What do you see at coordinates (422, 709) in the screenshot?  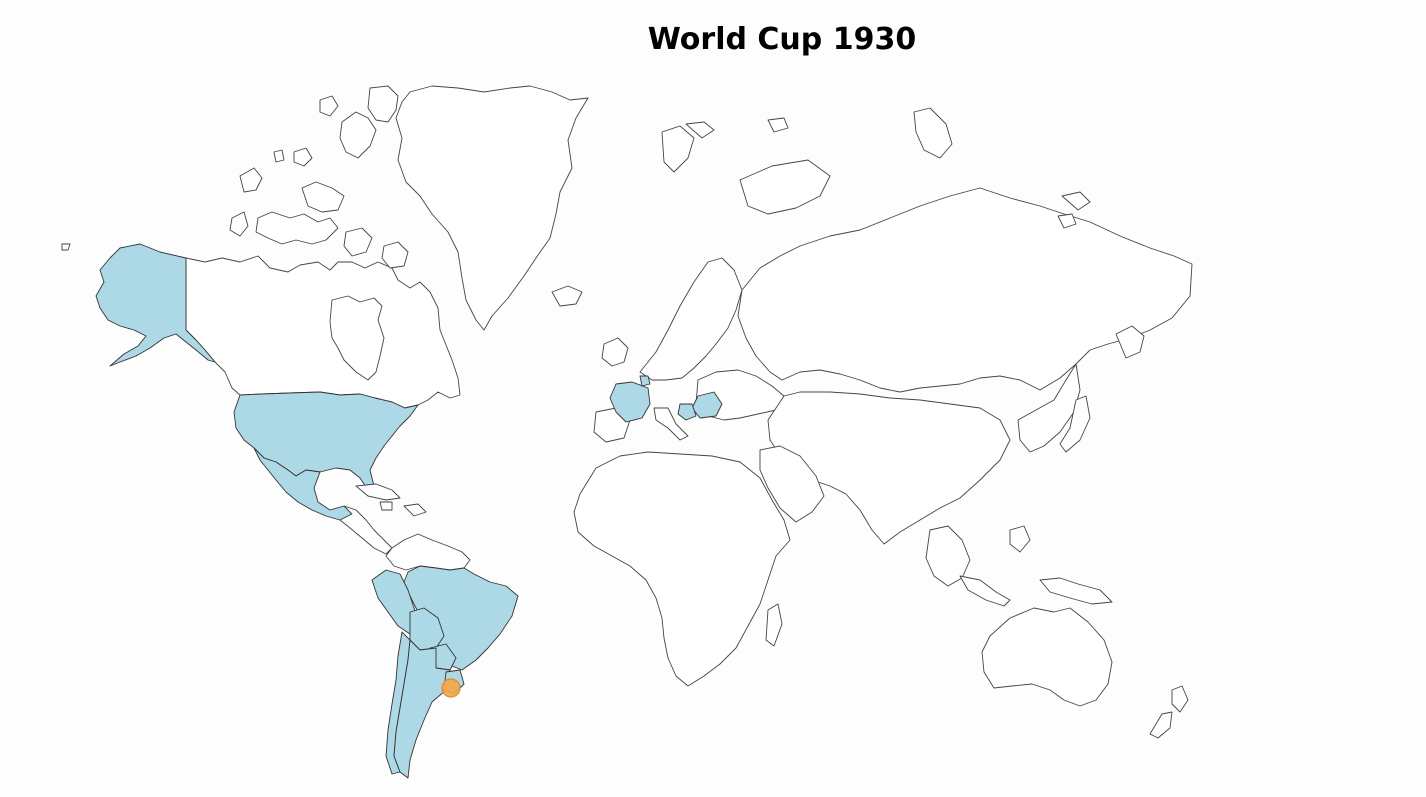 I see `country-argentina` at bounding box center [422, 709].